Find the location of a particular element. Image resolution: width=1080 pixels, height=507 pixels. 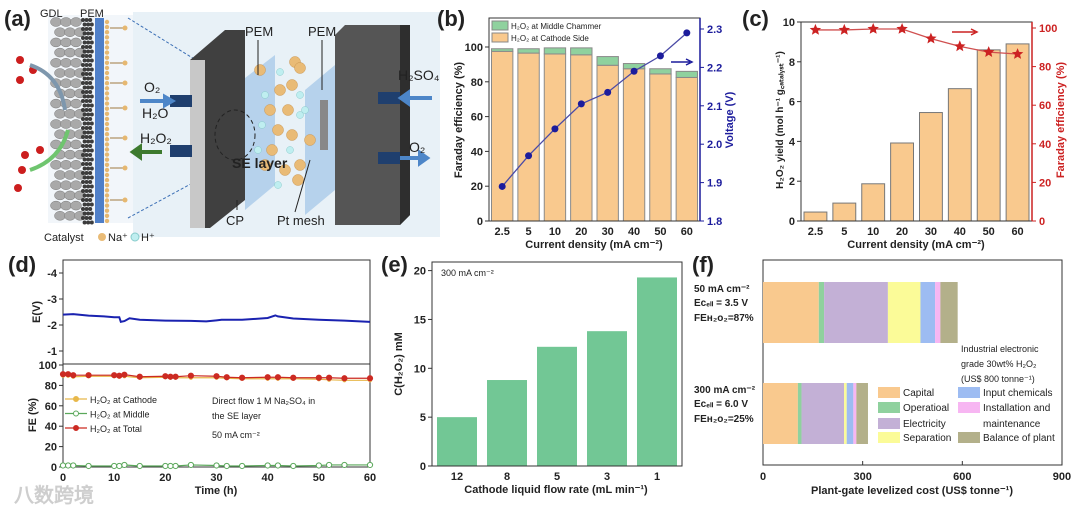

condition-label: FEʜ₂ᴏ₂=87% is located at coordinates (724, 318).